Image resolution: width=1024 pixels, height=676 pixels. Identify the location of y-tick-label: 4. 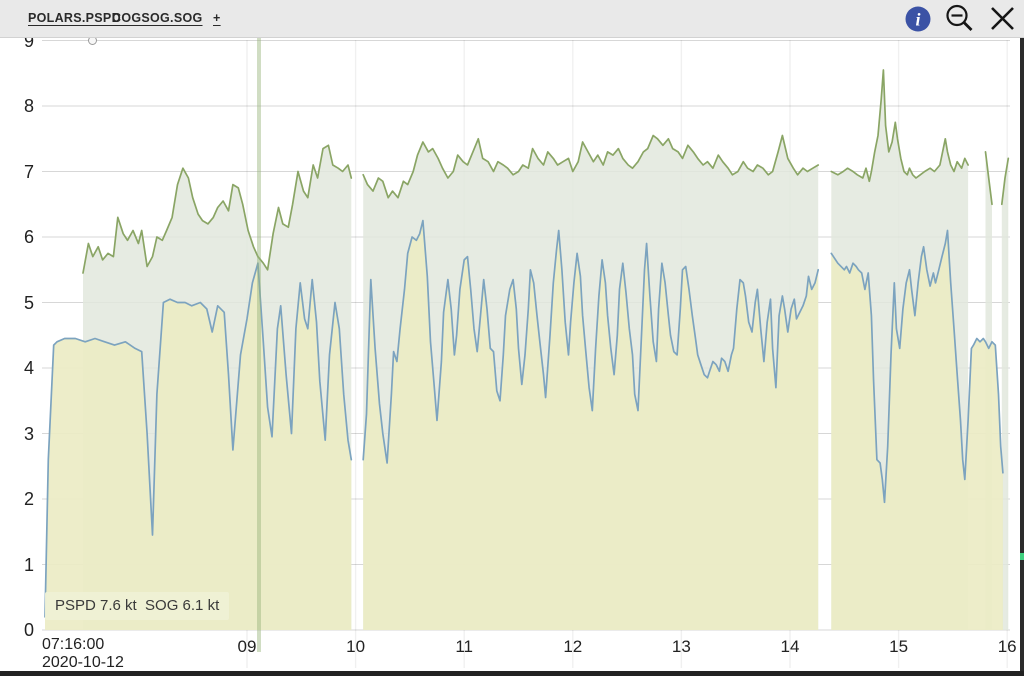
(28, 368).